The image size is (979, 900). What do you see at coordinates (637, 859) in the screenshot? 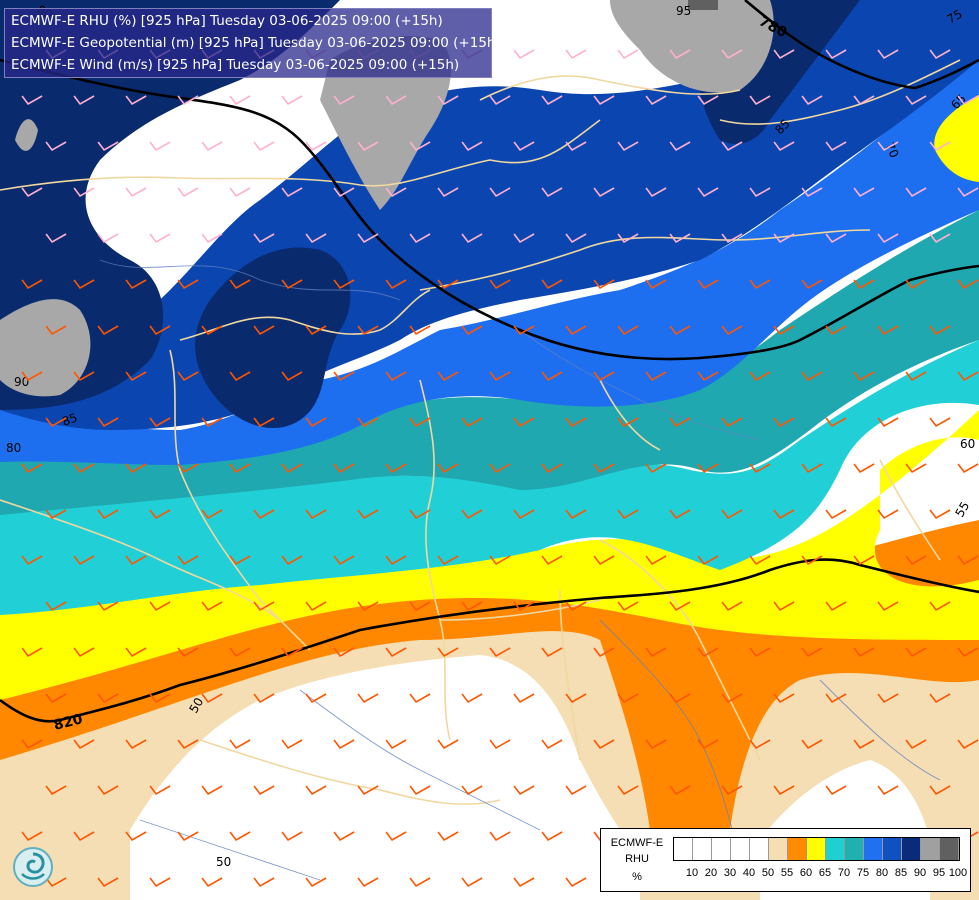
I see `legend-variable: RHU` at bounding box center [637, 859].